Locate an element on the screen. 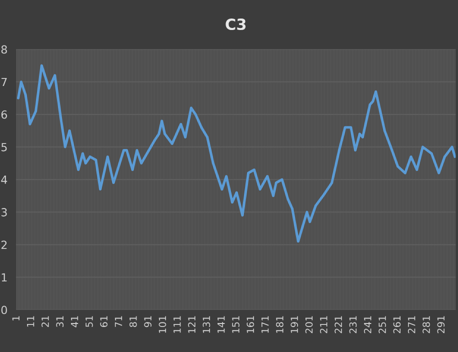 This screenshot has height=352, width=458. y-tick-label: 6 is located at coordinates (4, 114).